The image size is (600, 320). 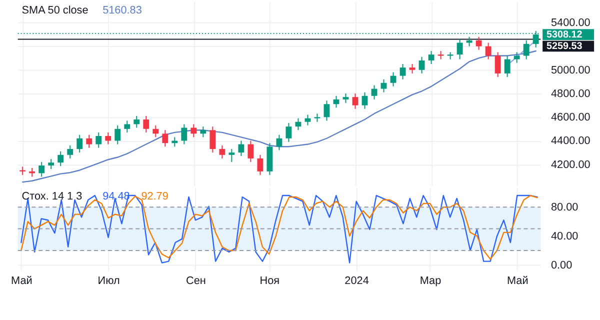 What do you see at coordinates (570, 94) in the screenshot?
I see `y-tick-label: 4800.00` at bounding box center [570, 94].